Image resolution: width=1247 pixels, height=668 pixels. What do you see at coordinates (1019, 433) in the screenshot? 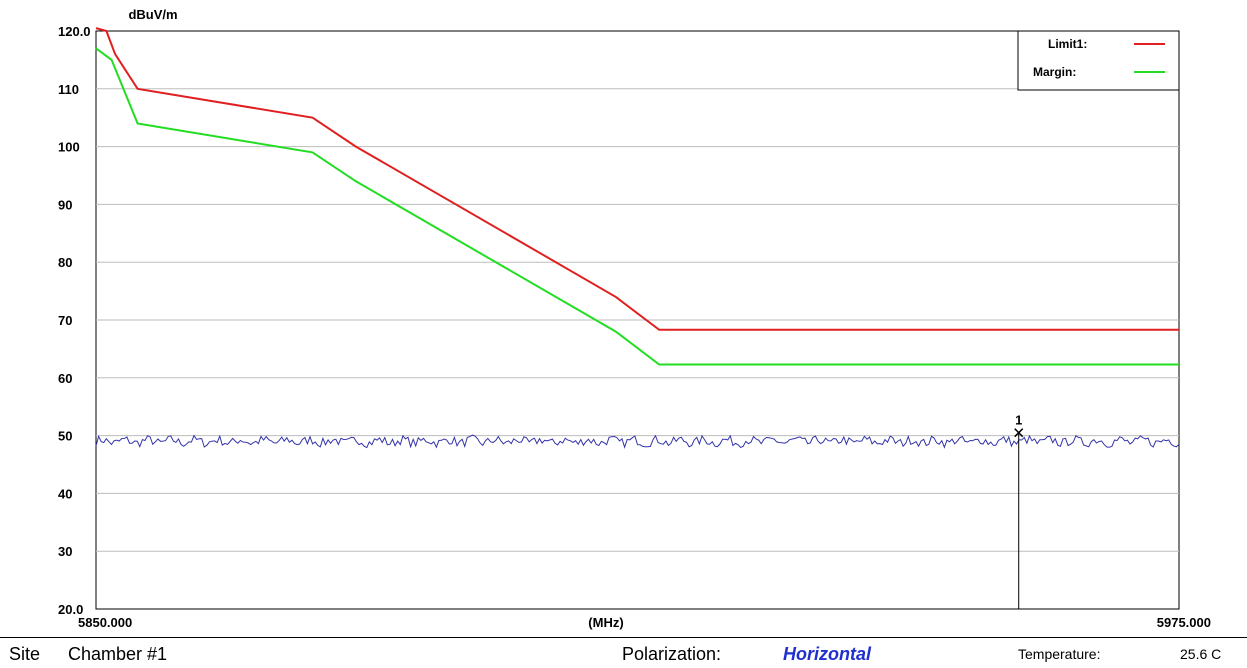
I see `marker-cross` at bounding box center [1019, 433].